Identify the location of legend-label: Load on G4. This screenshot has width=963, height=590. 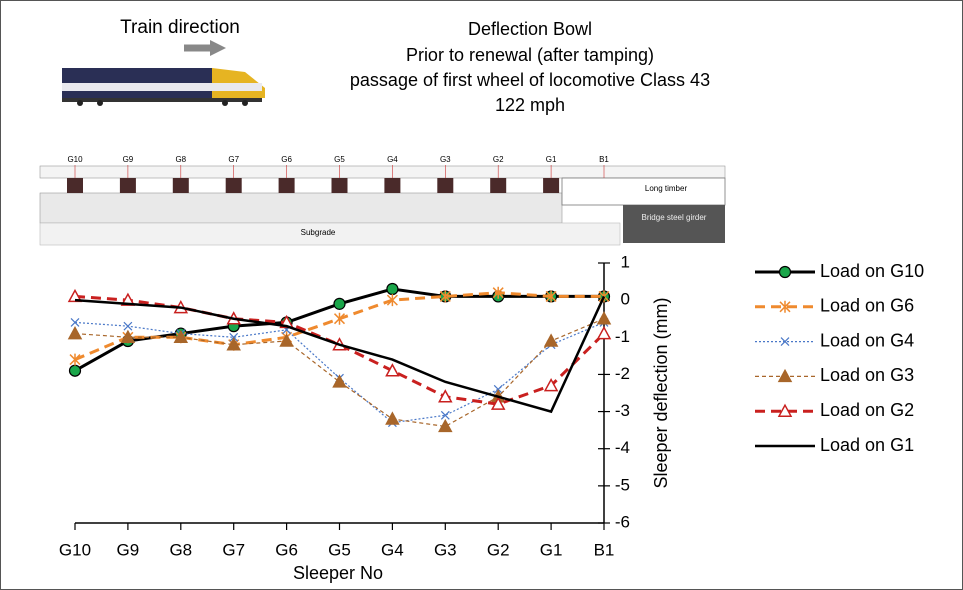
(867, 340).